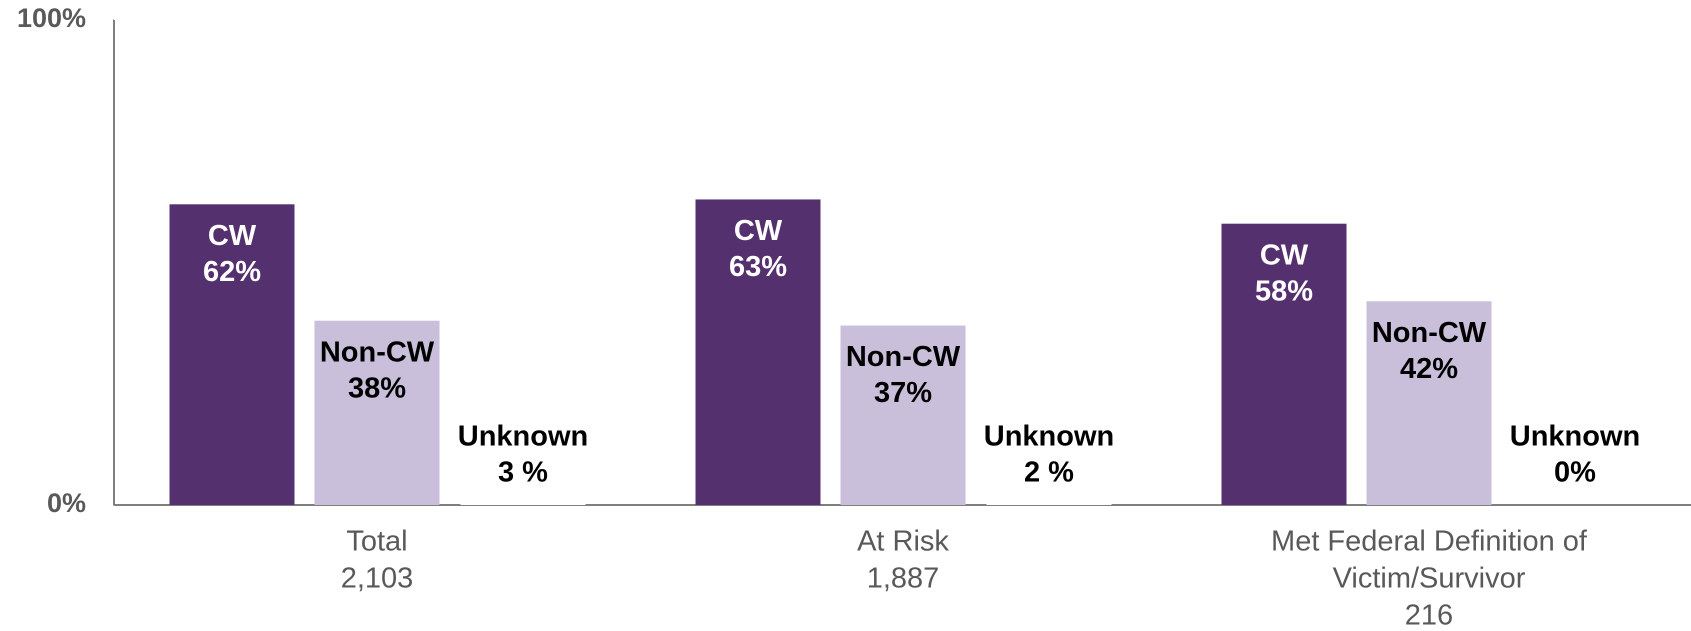 The height and width of the screenshot is (631, 1691). I want to click on data-label: 2 %, so click(1049, 473).